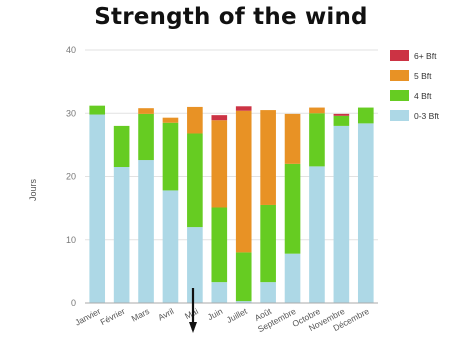 The height and width of the screenshot is (345, 462). What do you see at coordinates (415, 85) in the screenshot?
I see `legend: 6+ Bft 5 Bft 4 Bft 0-3 Bft` at bounding box center [415, 85].